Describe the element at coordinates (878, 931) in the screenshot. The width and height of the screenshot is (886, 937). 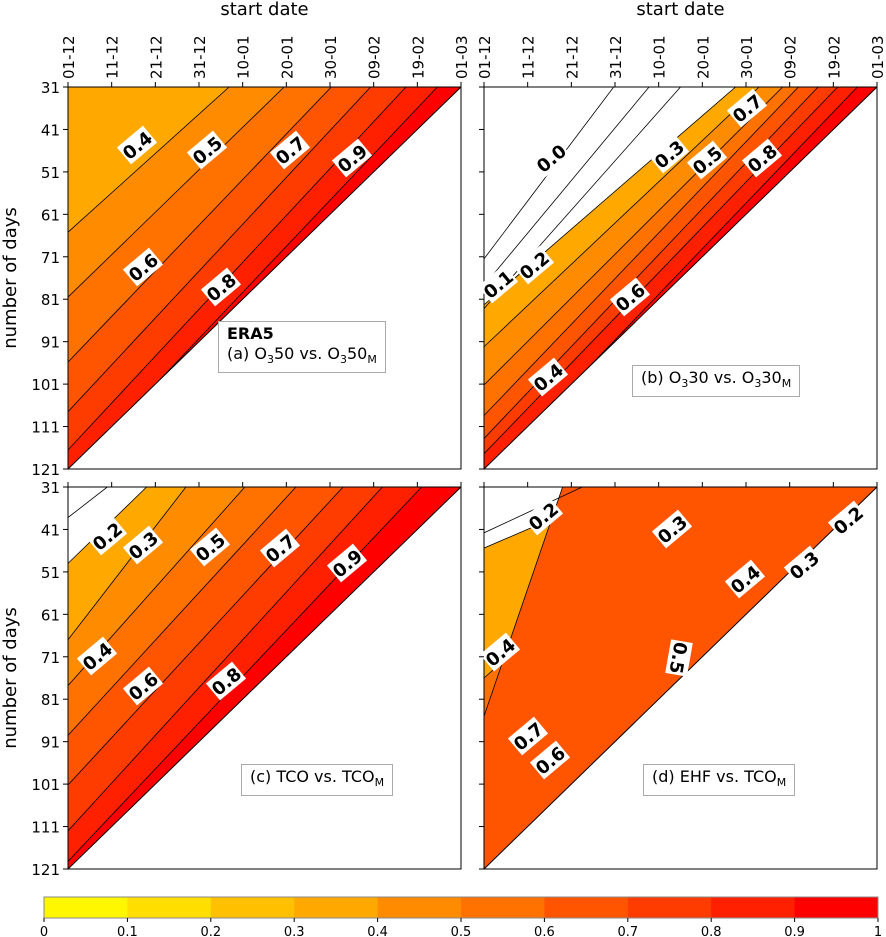
I see `colorbar-tick-label: 1` at that location.